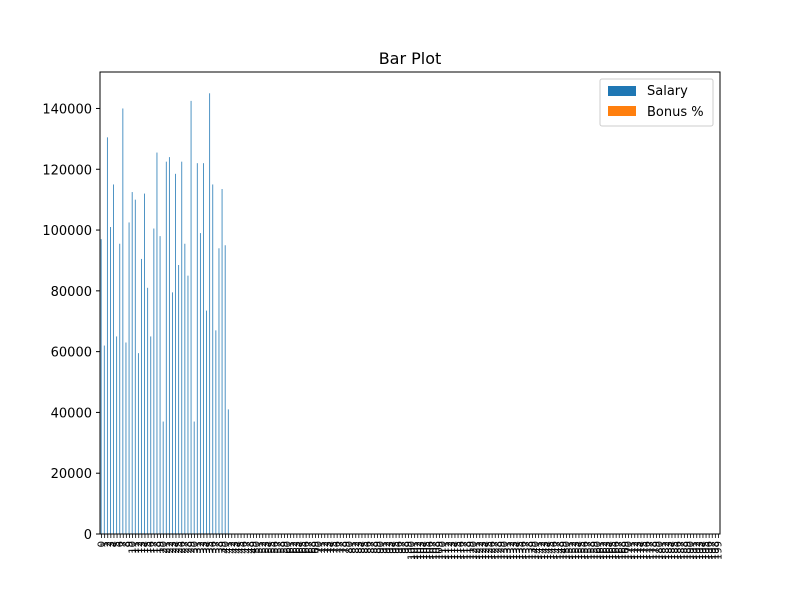 The width and height of the screenshot is (800, 600). I want to click on x-tick-label: 52, so click(263, 547).